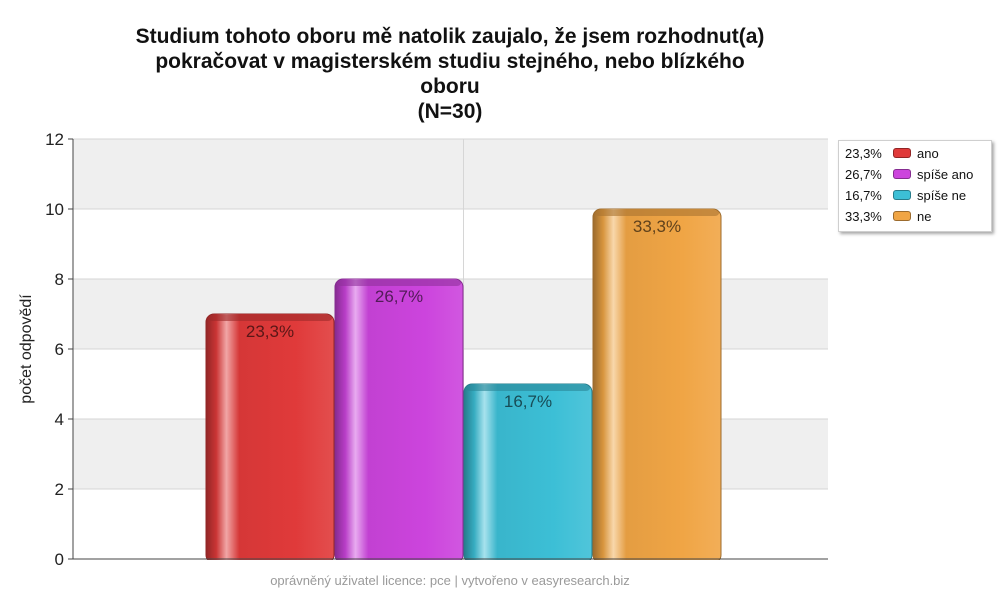 Image resolution: width=1000 pixels, height=606 pixels. I want to click on grid-band, so click(450, 174).